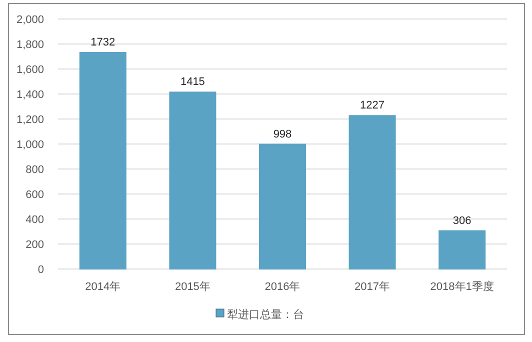 Image resolution: width=532 pixels, height=342 pixels. Describe the element at coordinates (30, 45) in the screenshot. I see `y-tick-label: 1,800` at that location.